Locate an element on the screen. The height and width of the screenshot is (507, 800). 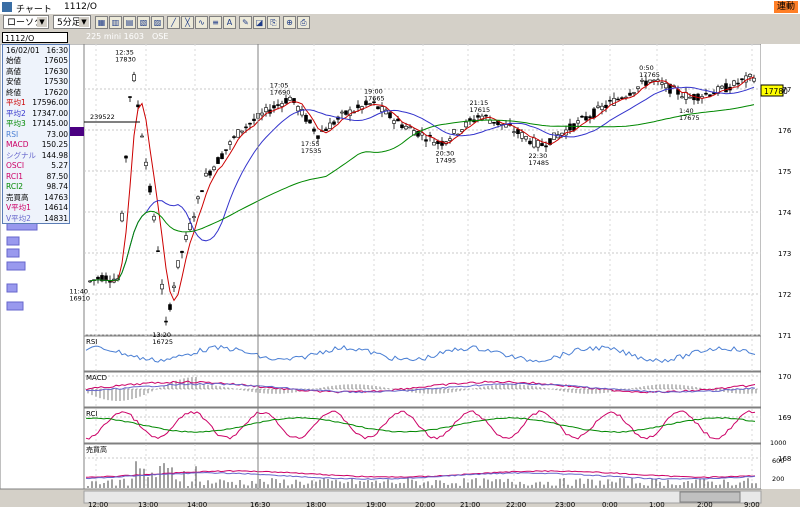
bar-chart-icon: ▥ is located at coordinates (115, 22).